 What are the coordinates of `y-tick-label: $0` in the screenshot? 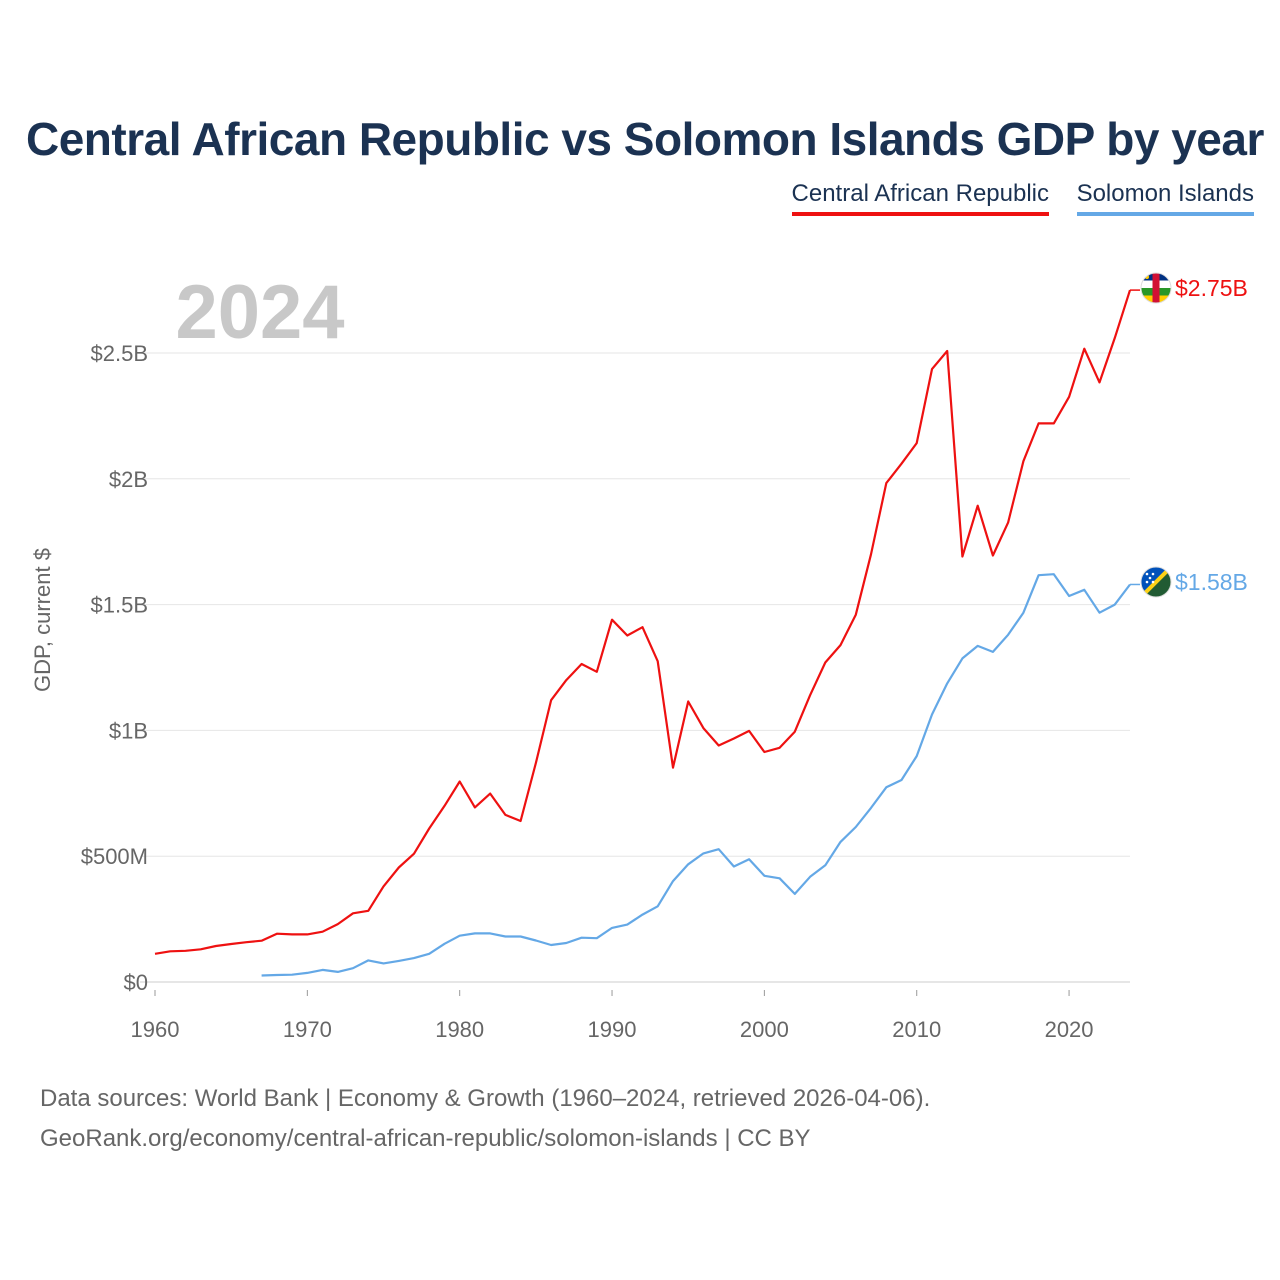 It's located at (136, 982).